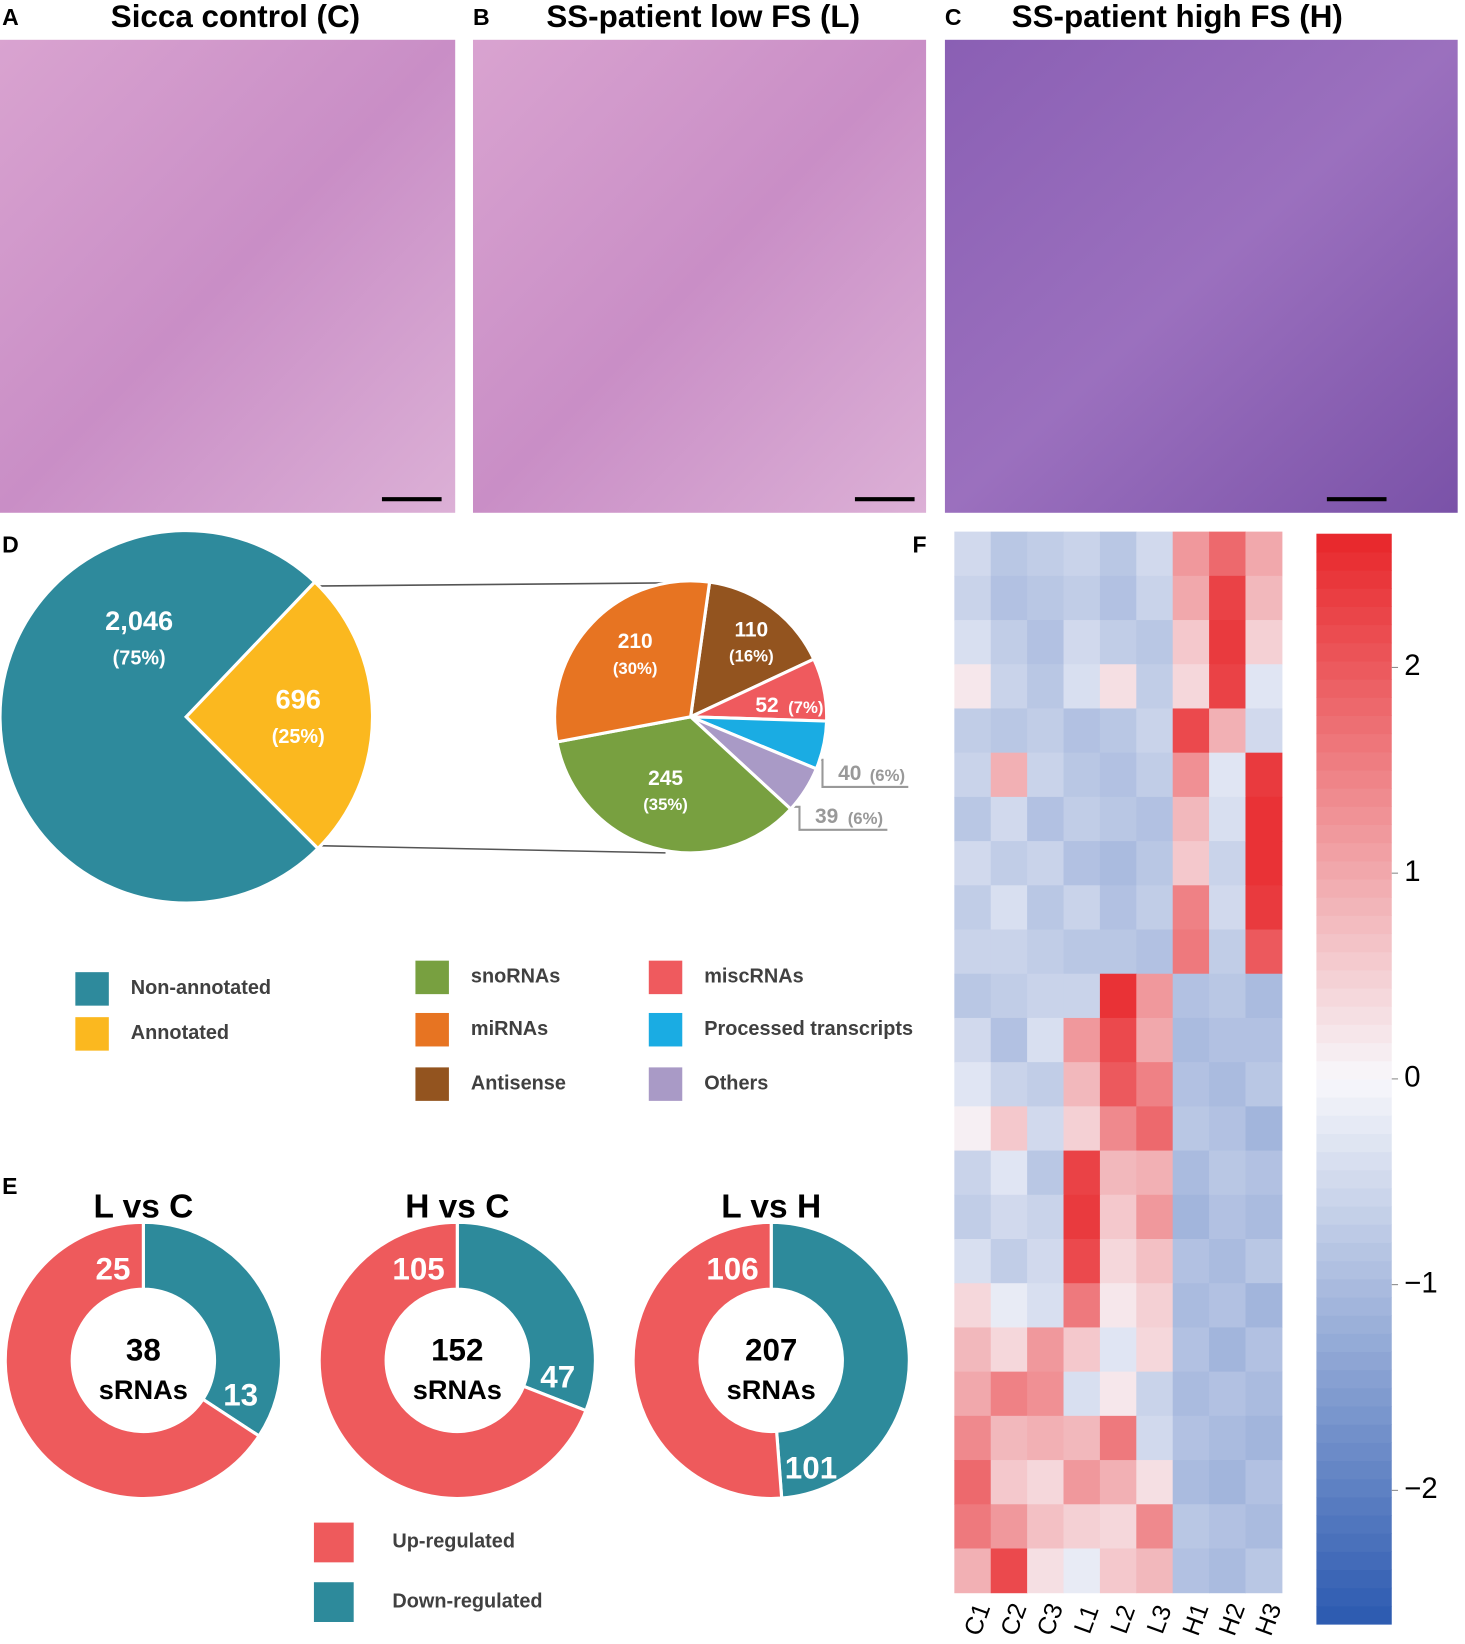 This screenshot has height=1644, width=1465. What do you see at coordinates (515, 977) in the screenshot?
I see `legend-label: snoRNAs` at bounding box center [515, 977].